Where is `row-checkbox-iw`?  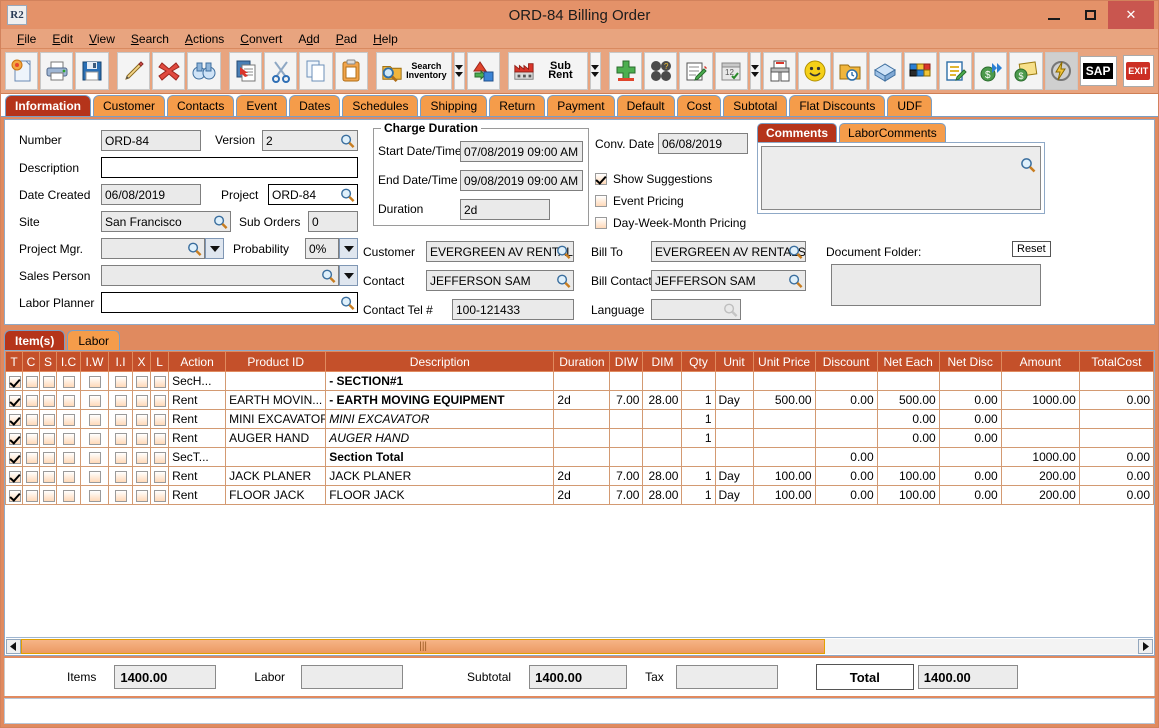
row-checkbox-iw is located at coordinates (94, 457).